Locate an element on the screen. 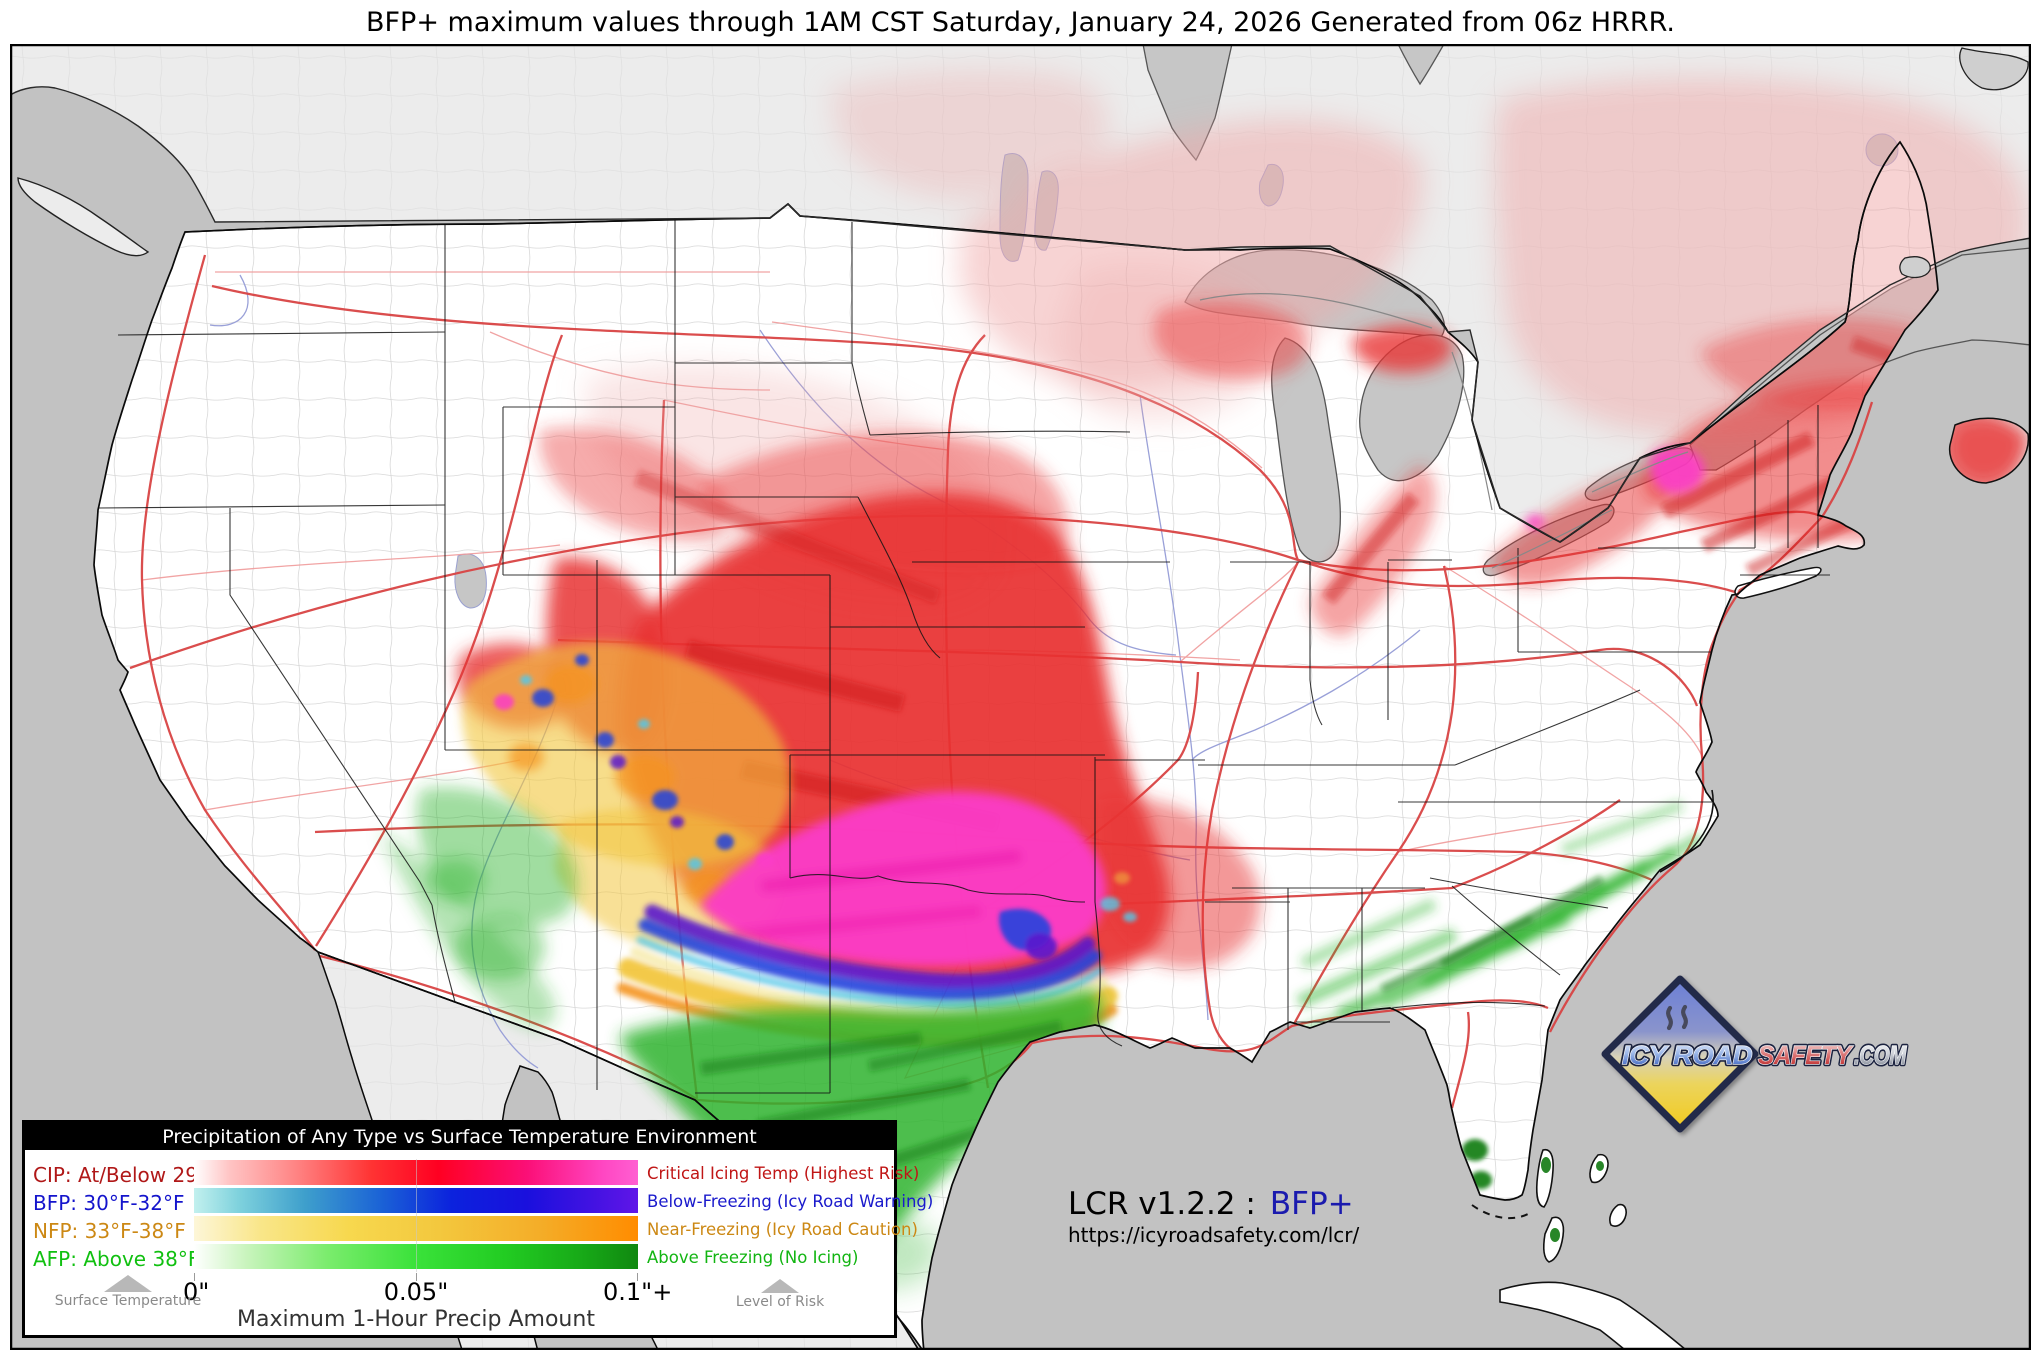  skid-marks-icon is located at coordinates (1677, 1017).